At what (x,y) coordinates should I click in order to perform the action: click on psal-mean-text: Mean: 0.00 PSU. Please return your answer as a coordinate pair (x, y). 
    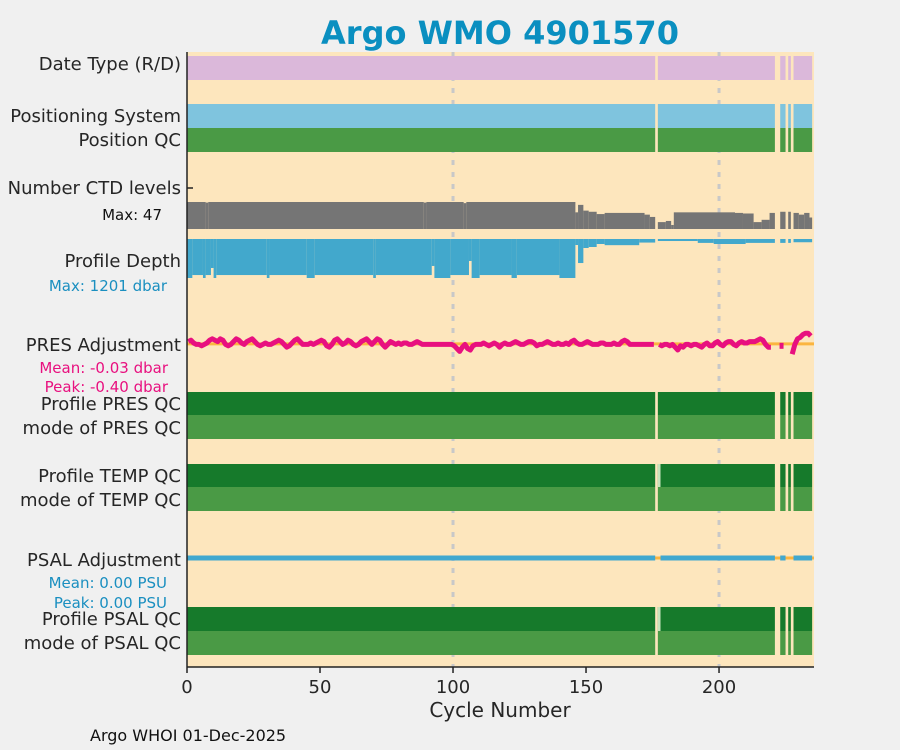
    Looking at the image, I should click on (108, 583).